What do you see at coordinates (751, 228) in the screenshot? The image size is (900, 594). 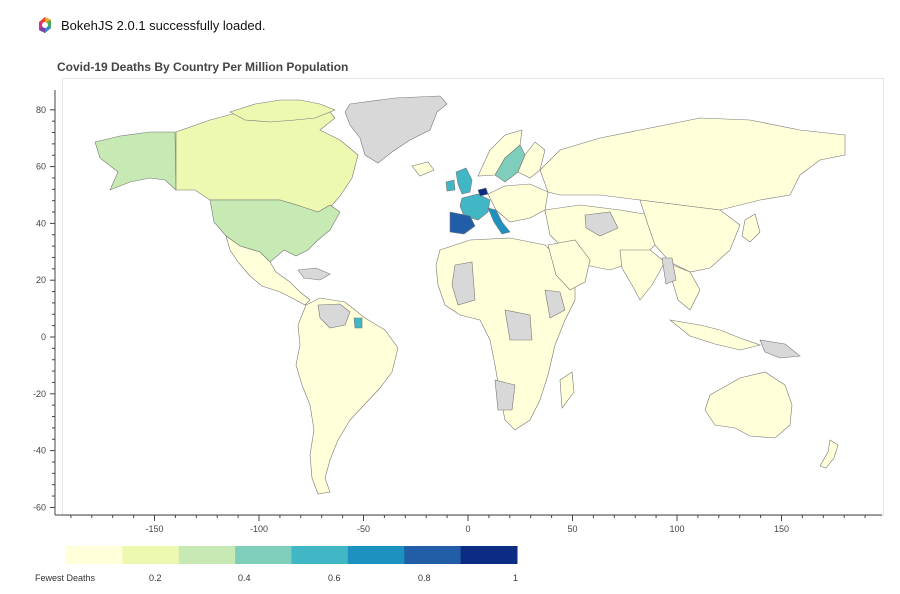 I see `japan-region` at bounding box center [751, 228].